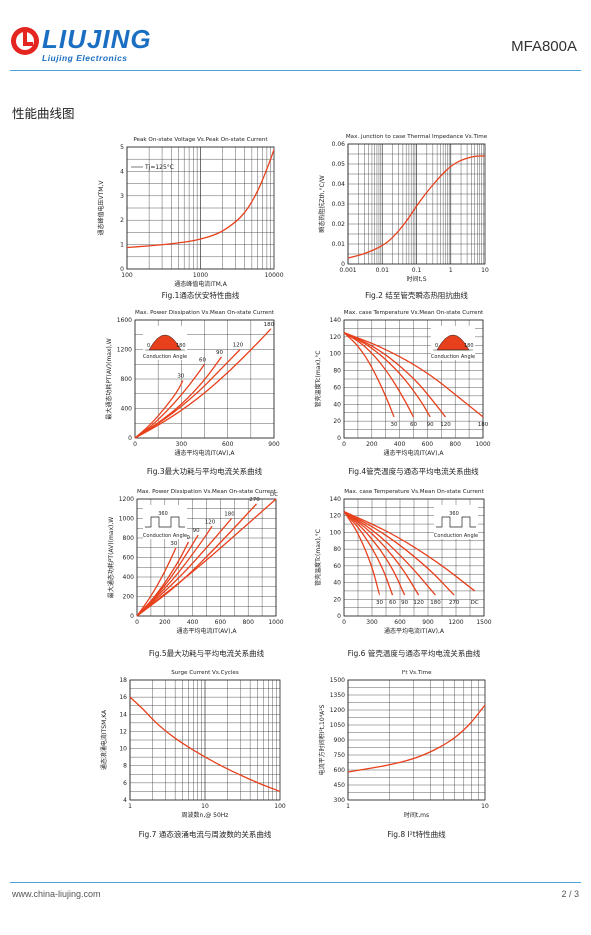 This screenshot has width=591, height=935. What do you see at coordinates (337, 599) in the screenshot?
I see `fig6-ytick: 20` at bounding box center [337, 599].